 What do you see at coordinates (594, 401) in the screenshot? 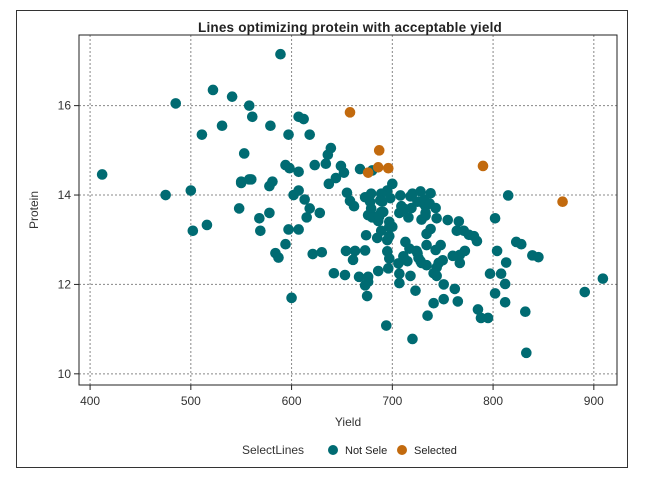
I see `x-tick-label: 900` at bounding box center [594, 401].